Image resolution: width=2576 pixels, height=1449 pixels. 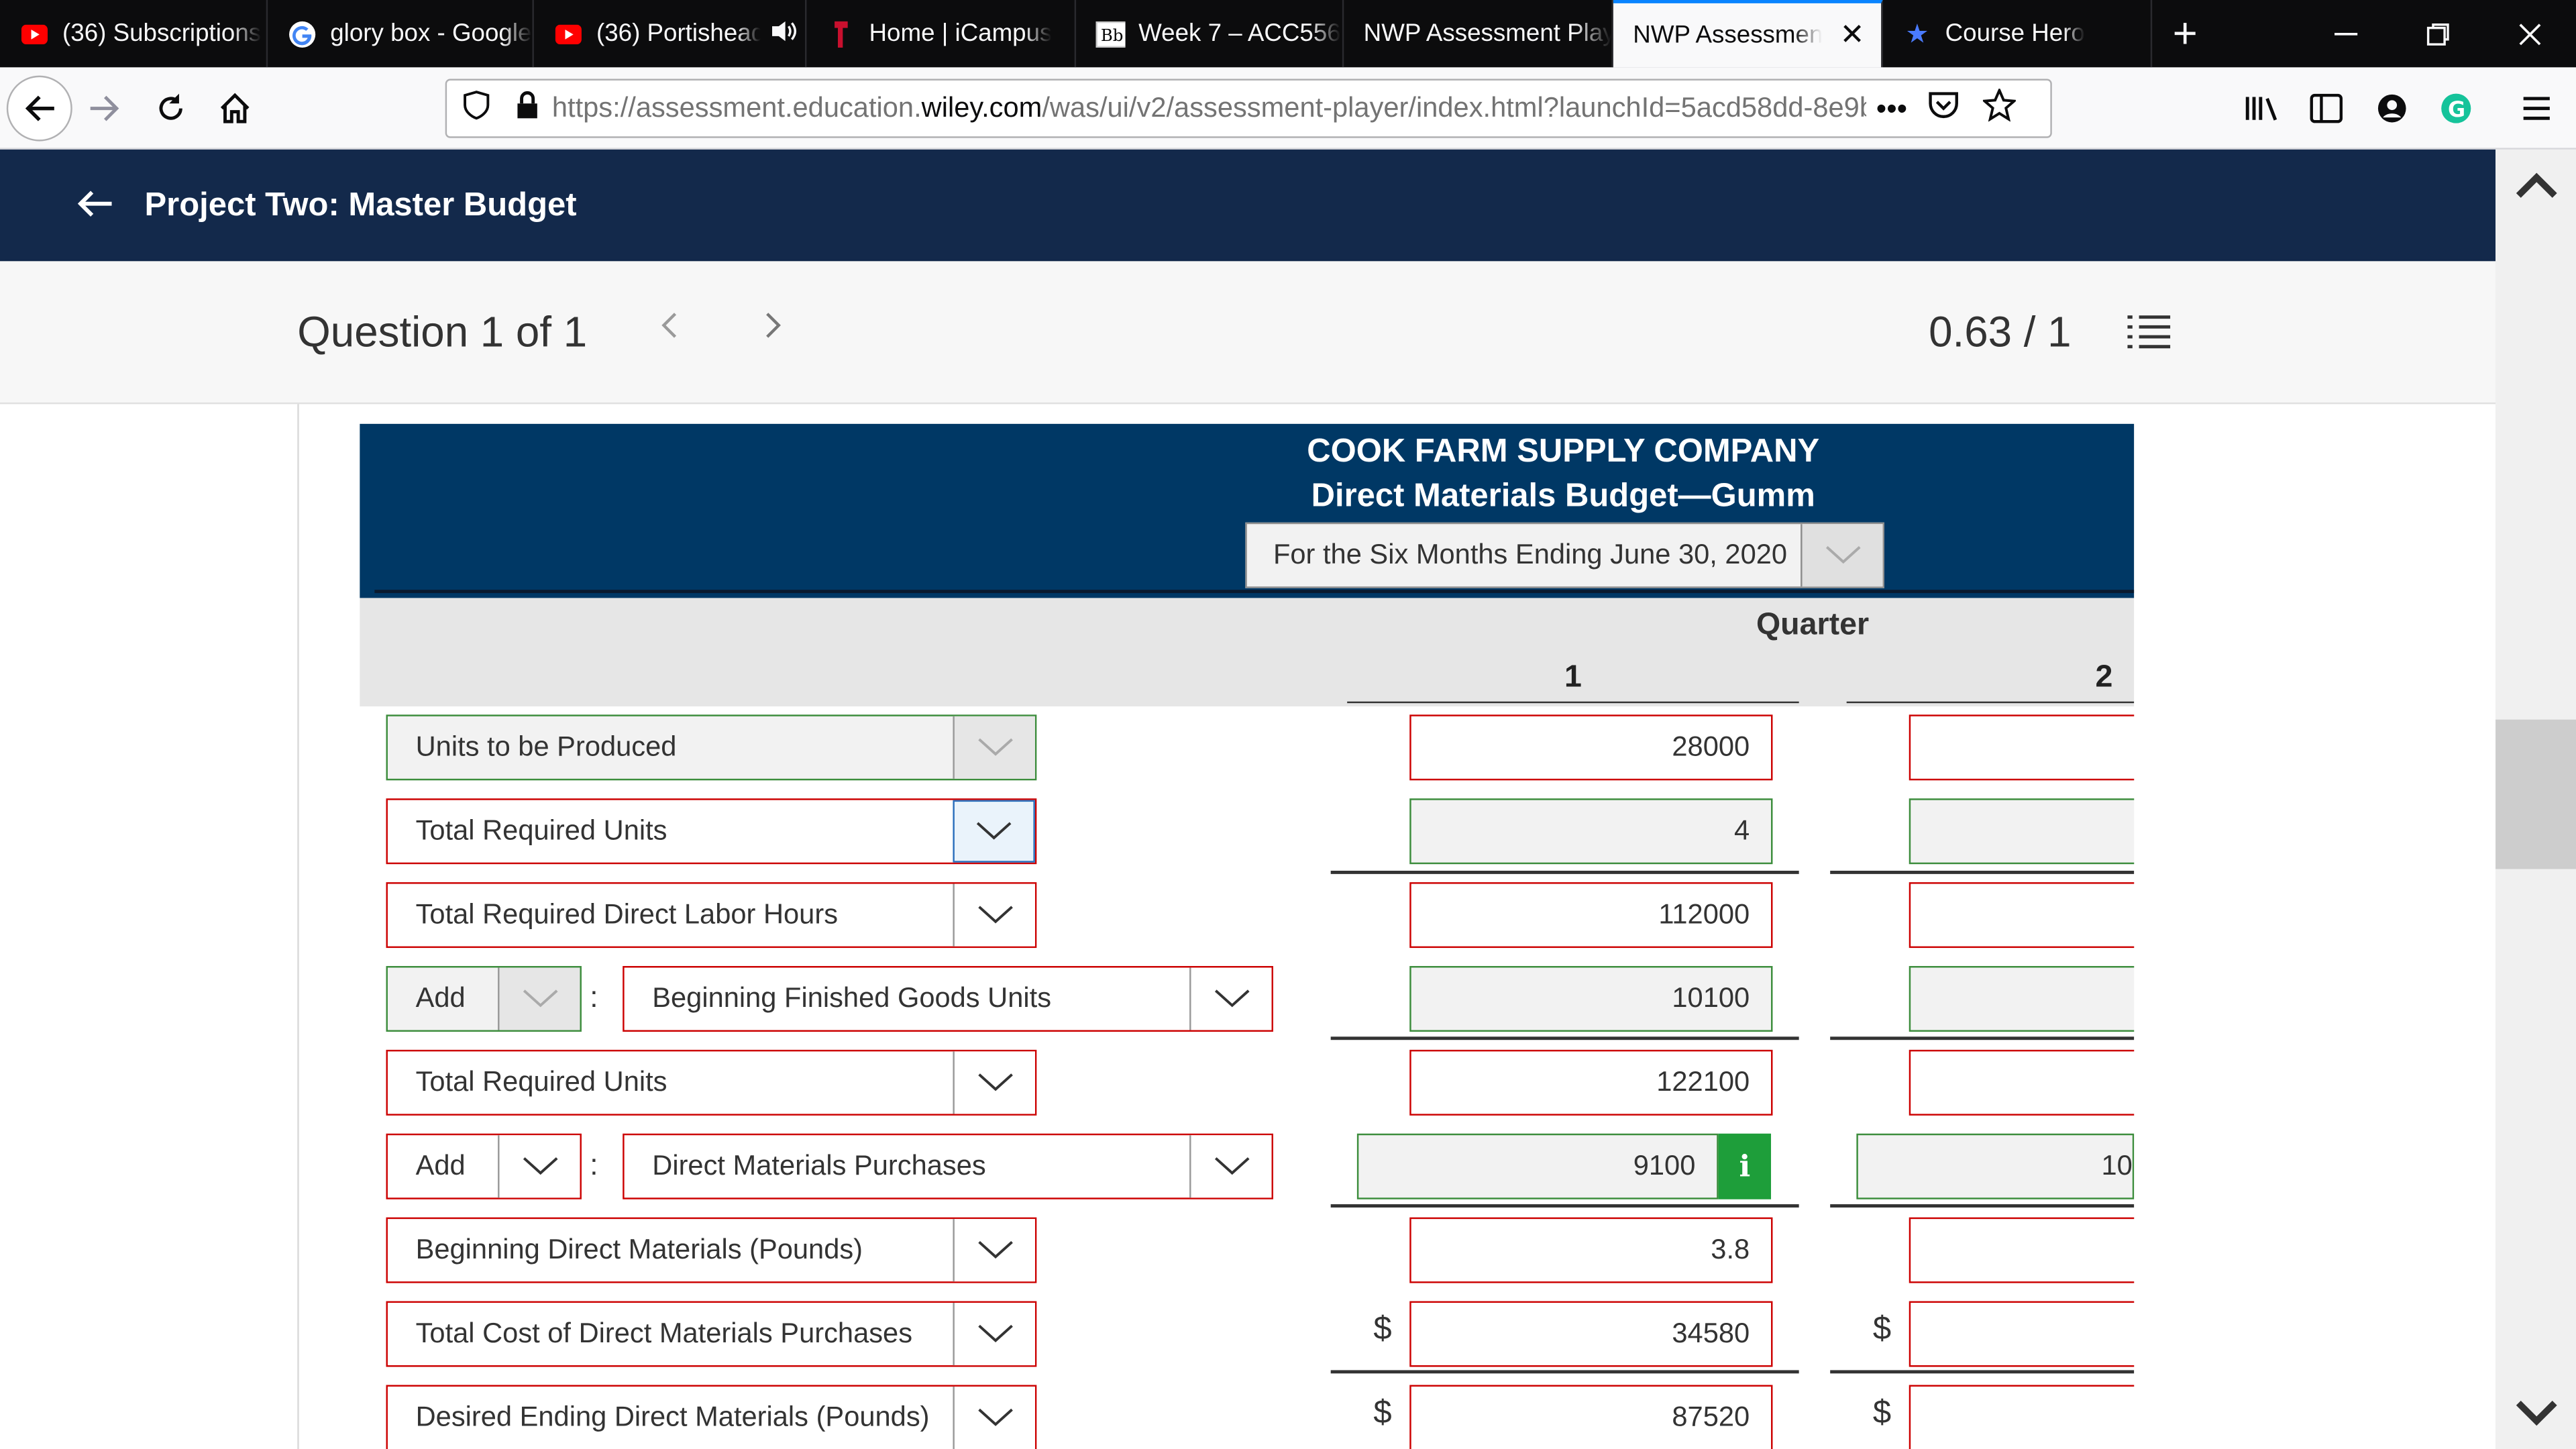 What do you see at coordinates (1813, 625) in the screenshot?
I see `quarter-label: Quarter` at bounding box center [1813, 625].